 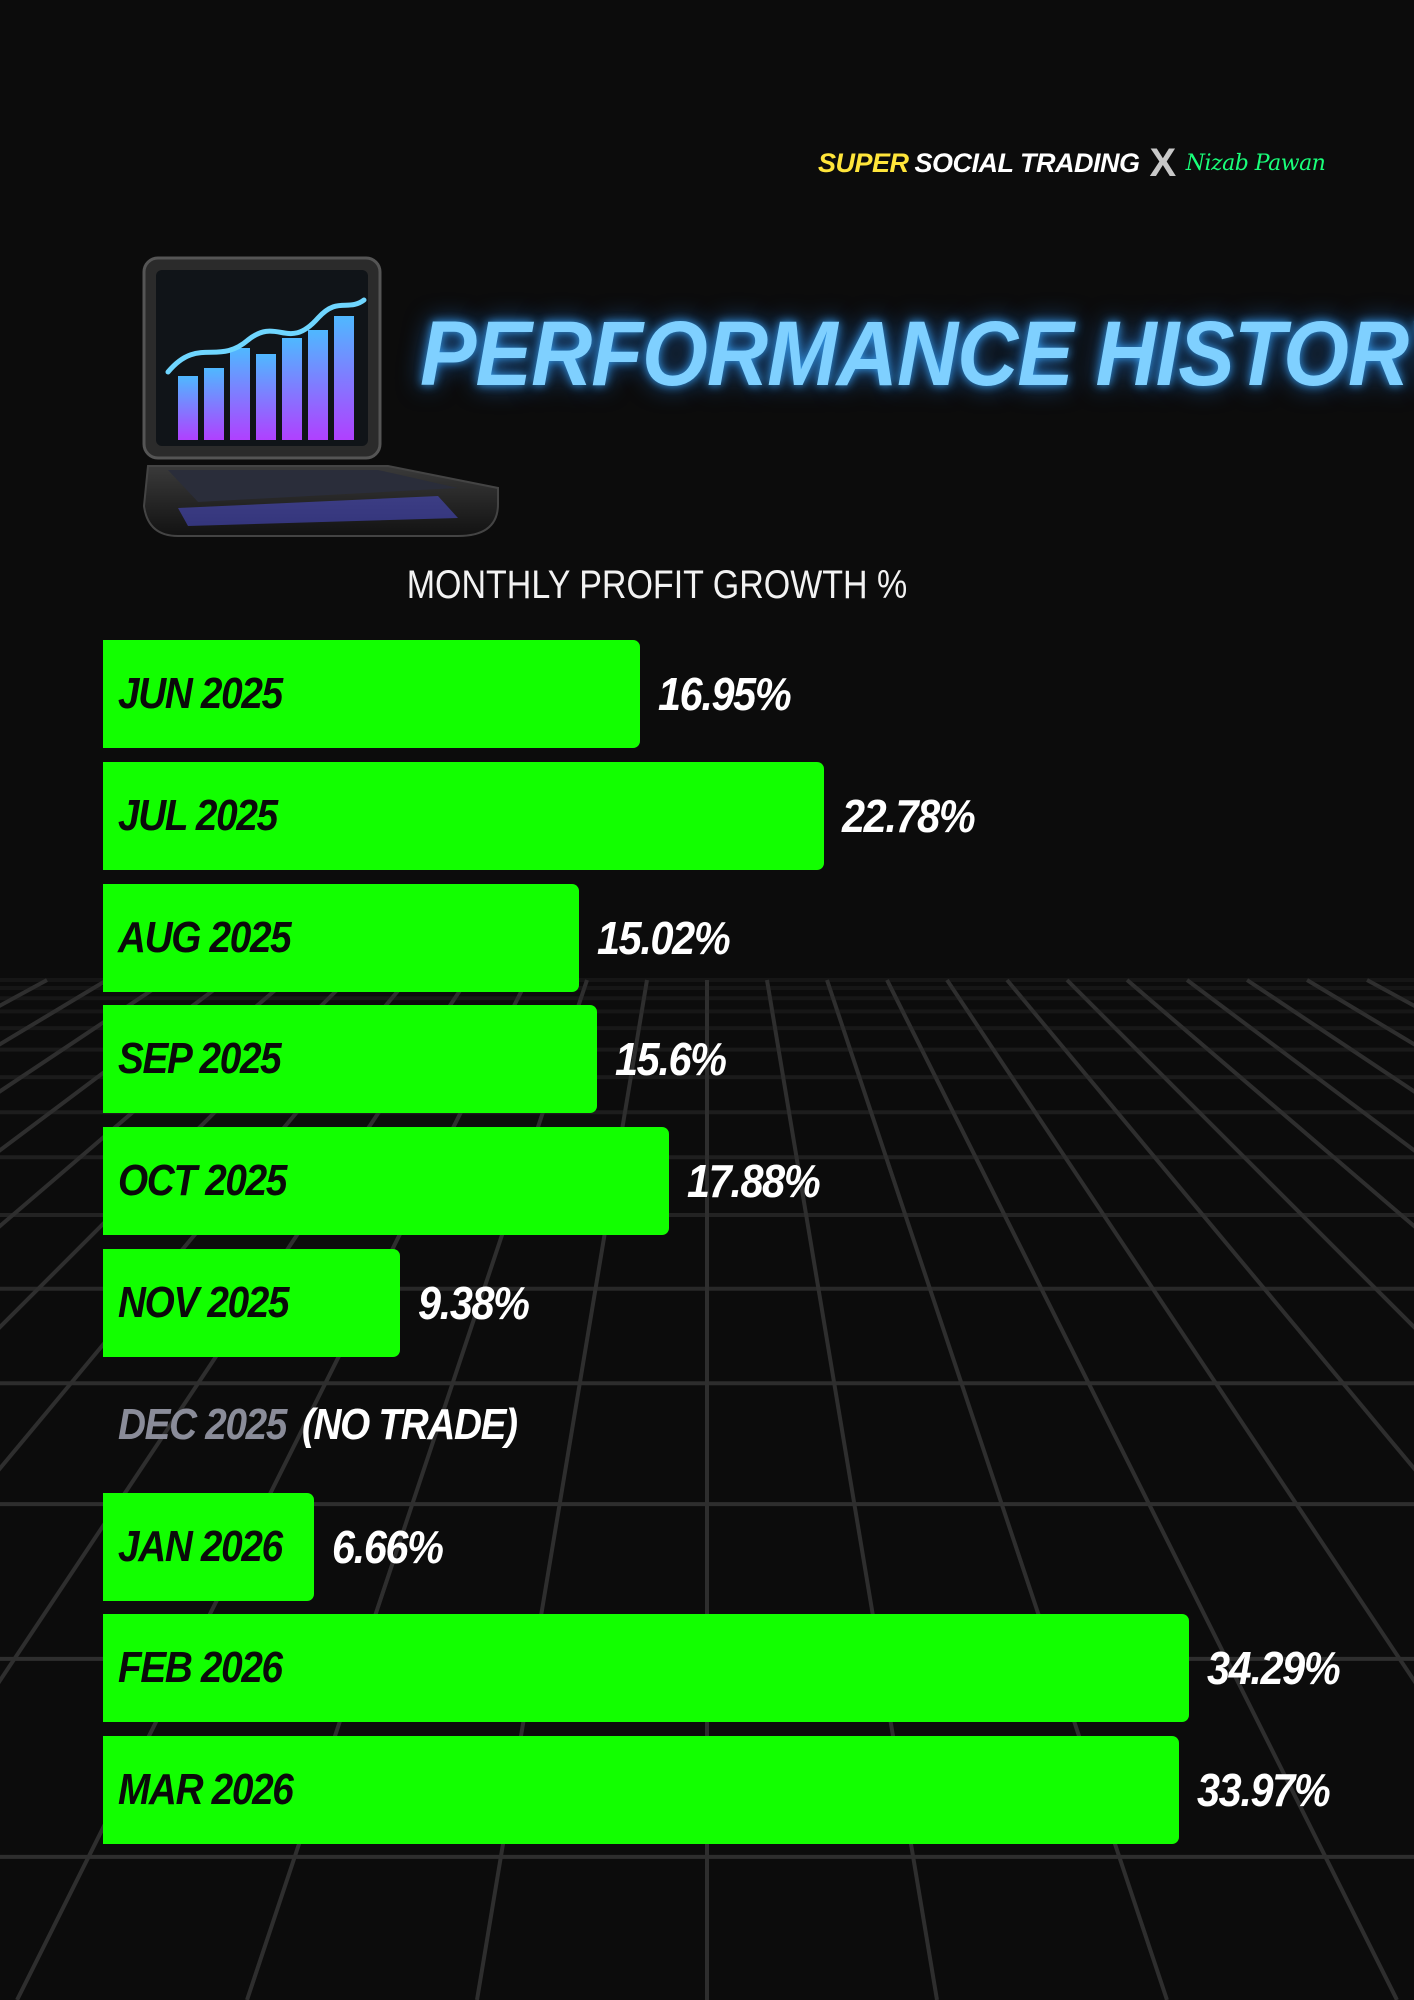 What do you see at coordinates (474, 1303) in the screenshot?
I see `value-label: 9.38%` at bounding box center [474, 1303].